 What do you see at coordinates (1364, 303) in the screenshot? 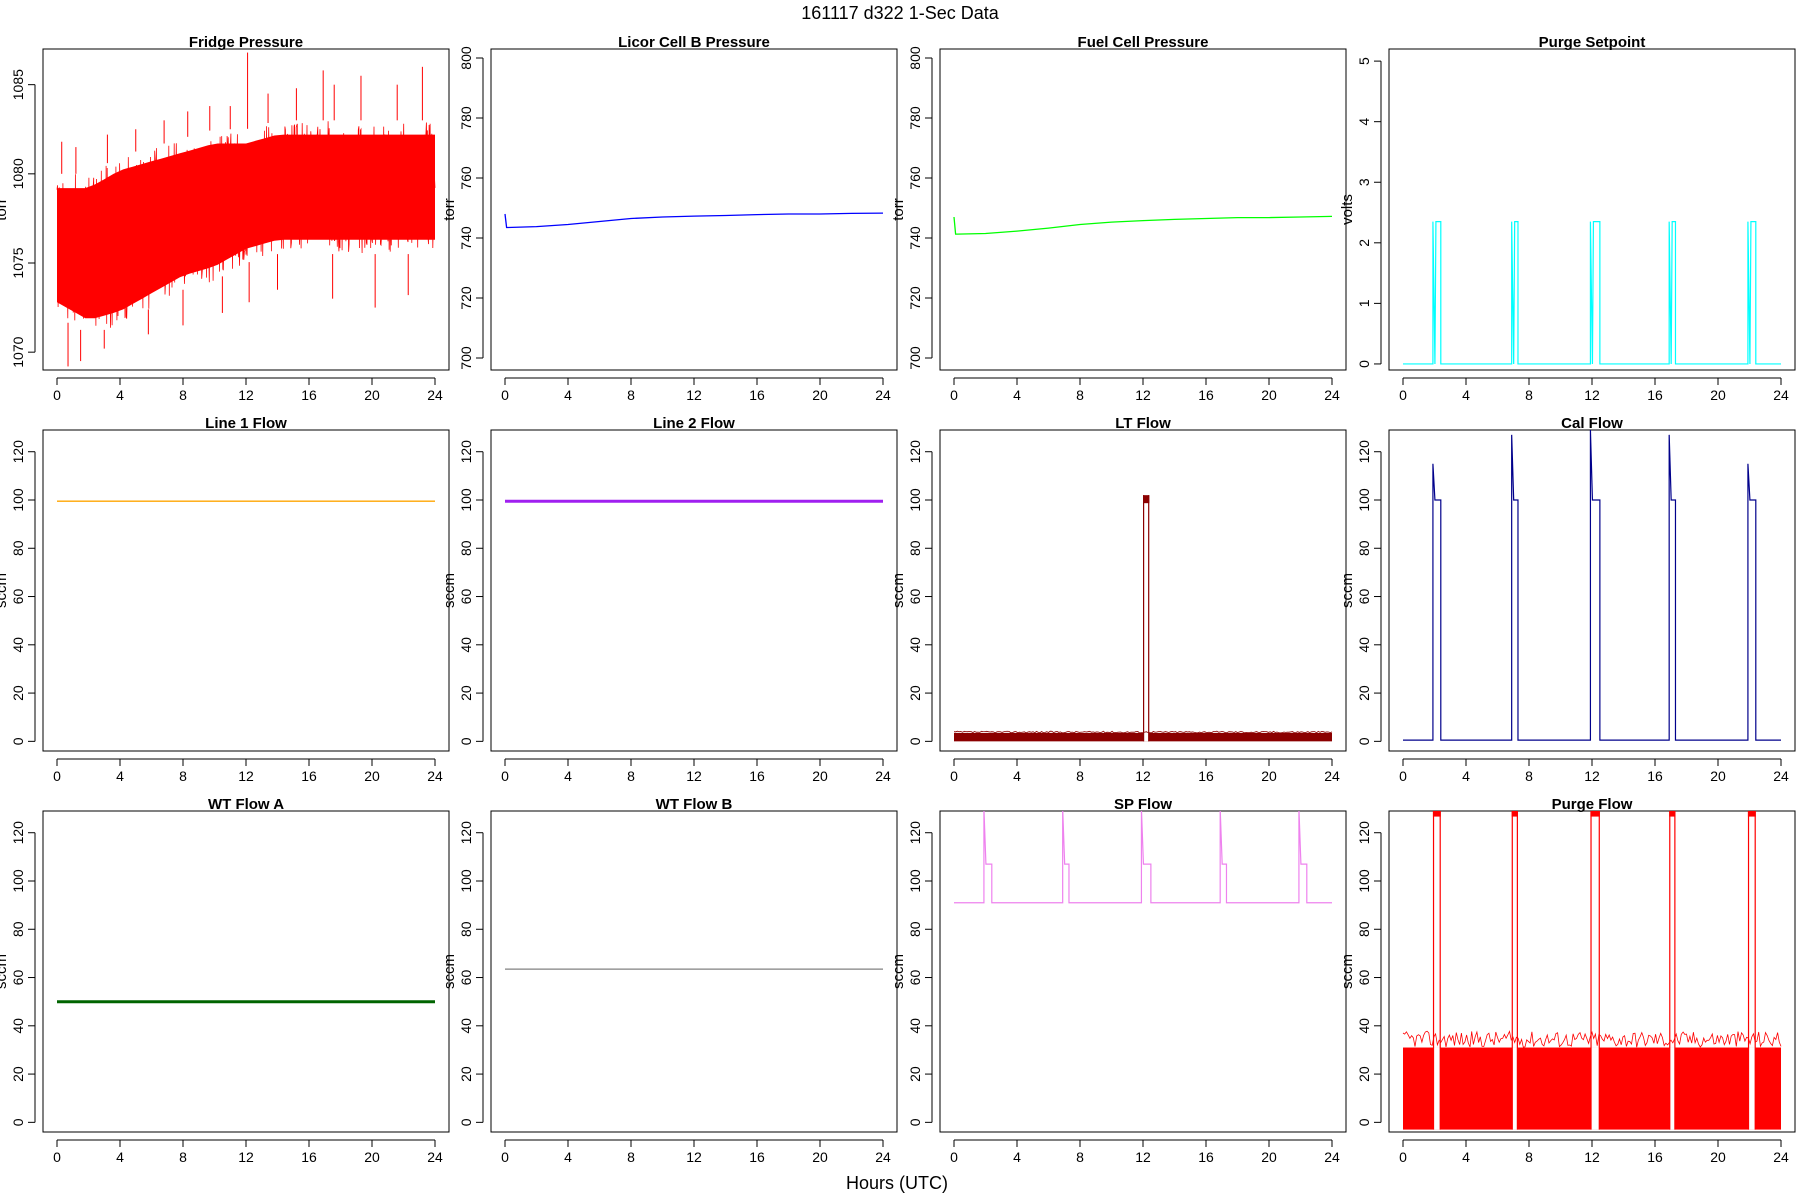
I see `y-tick-label: 1` at bounding box center [1364, 303].